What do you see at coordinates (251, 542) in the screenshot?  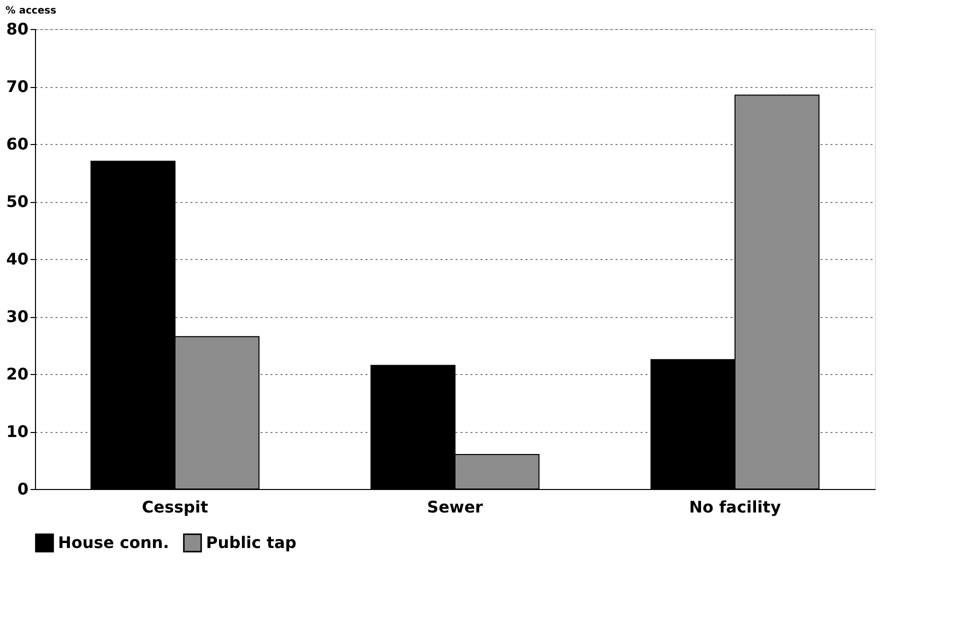 I see `legend-label: Public tap` at bounding box center [251, 542].